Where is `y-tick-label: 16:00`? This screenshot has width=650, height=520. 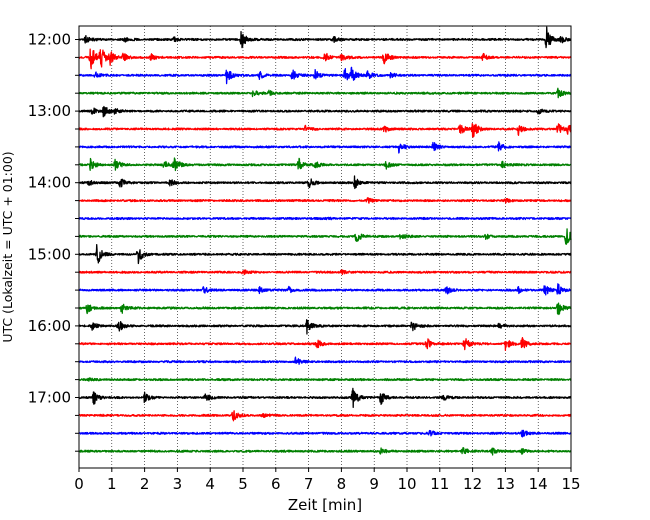 y-tick-label: 16:00 is located at coordinates (49, 326).